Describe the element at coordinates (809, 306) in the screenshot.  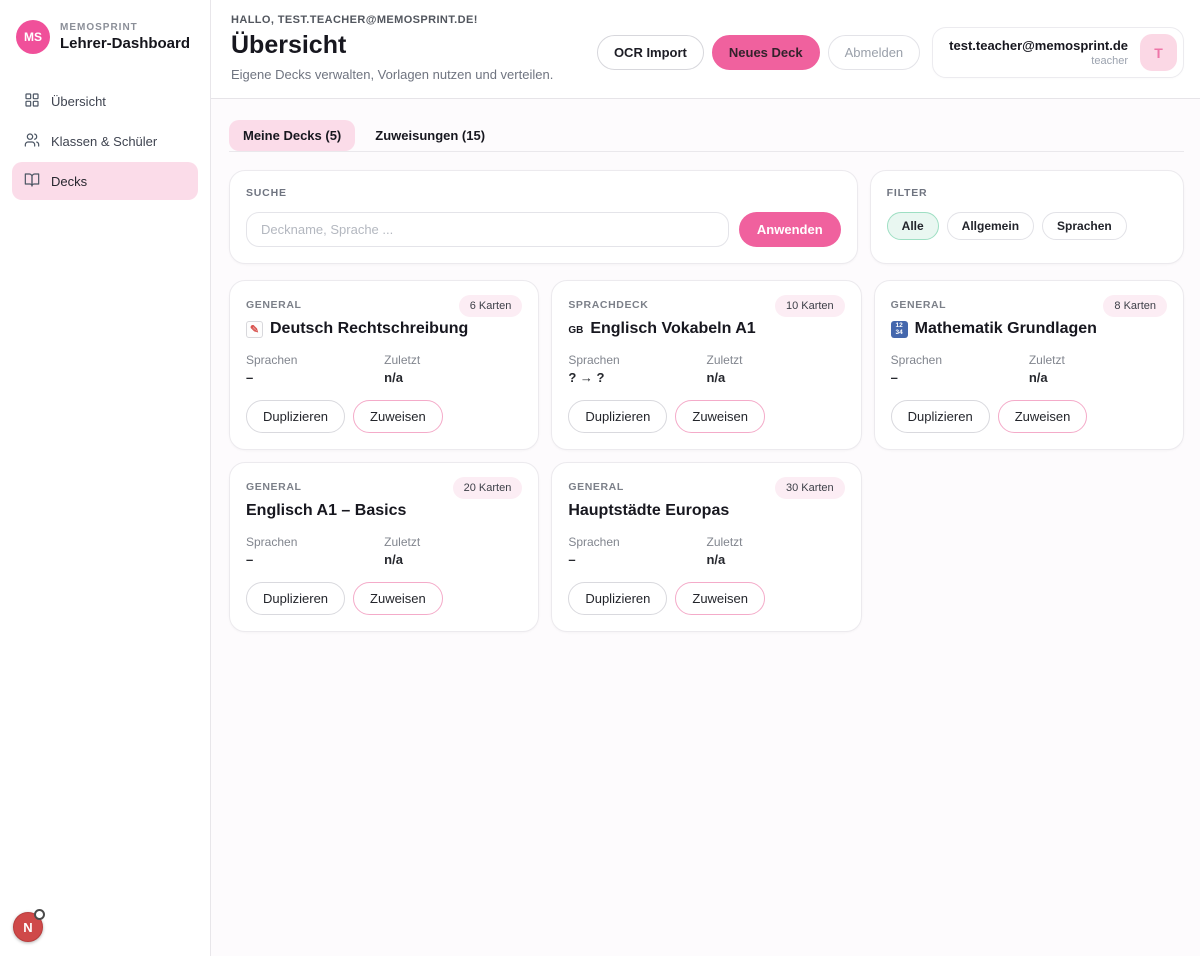
I see `deck-card-count-badge: 10 Karten` at that location.